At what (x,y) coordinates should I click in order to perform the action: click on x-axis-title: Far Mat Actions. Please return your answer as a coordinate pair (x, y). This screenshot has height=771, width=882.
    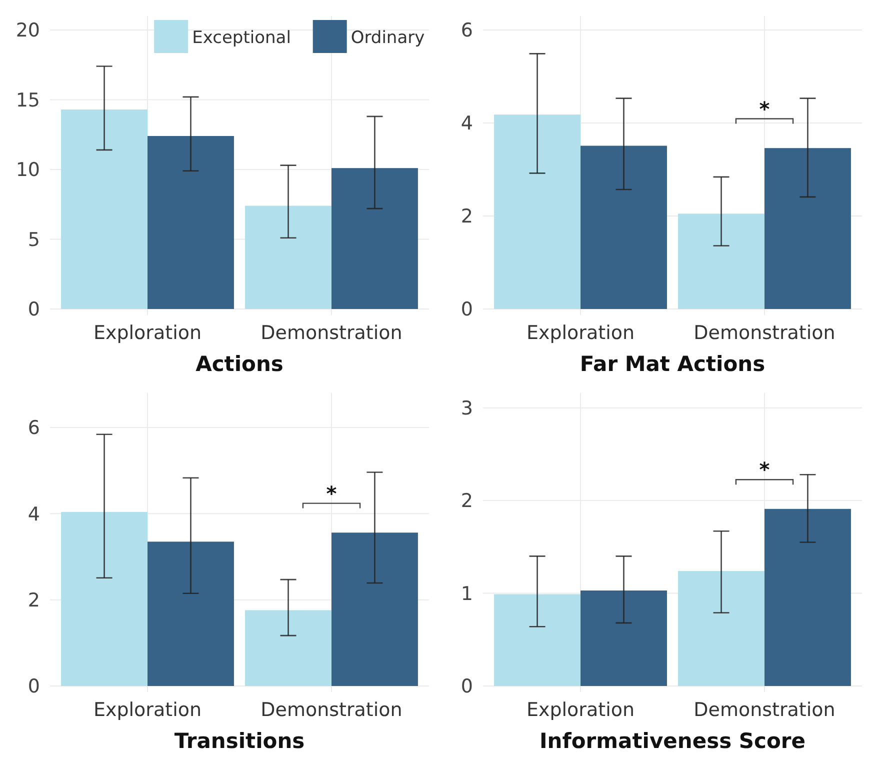
    Looking at the image, I should click on (673, 364).